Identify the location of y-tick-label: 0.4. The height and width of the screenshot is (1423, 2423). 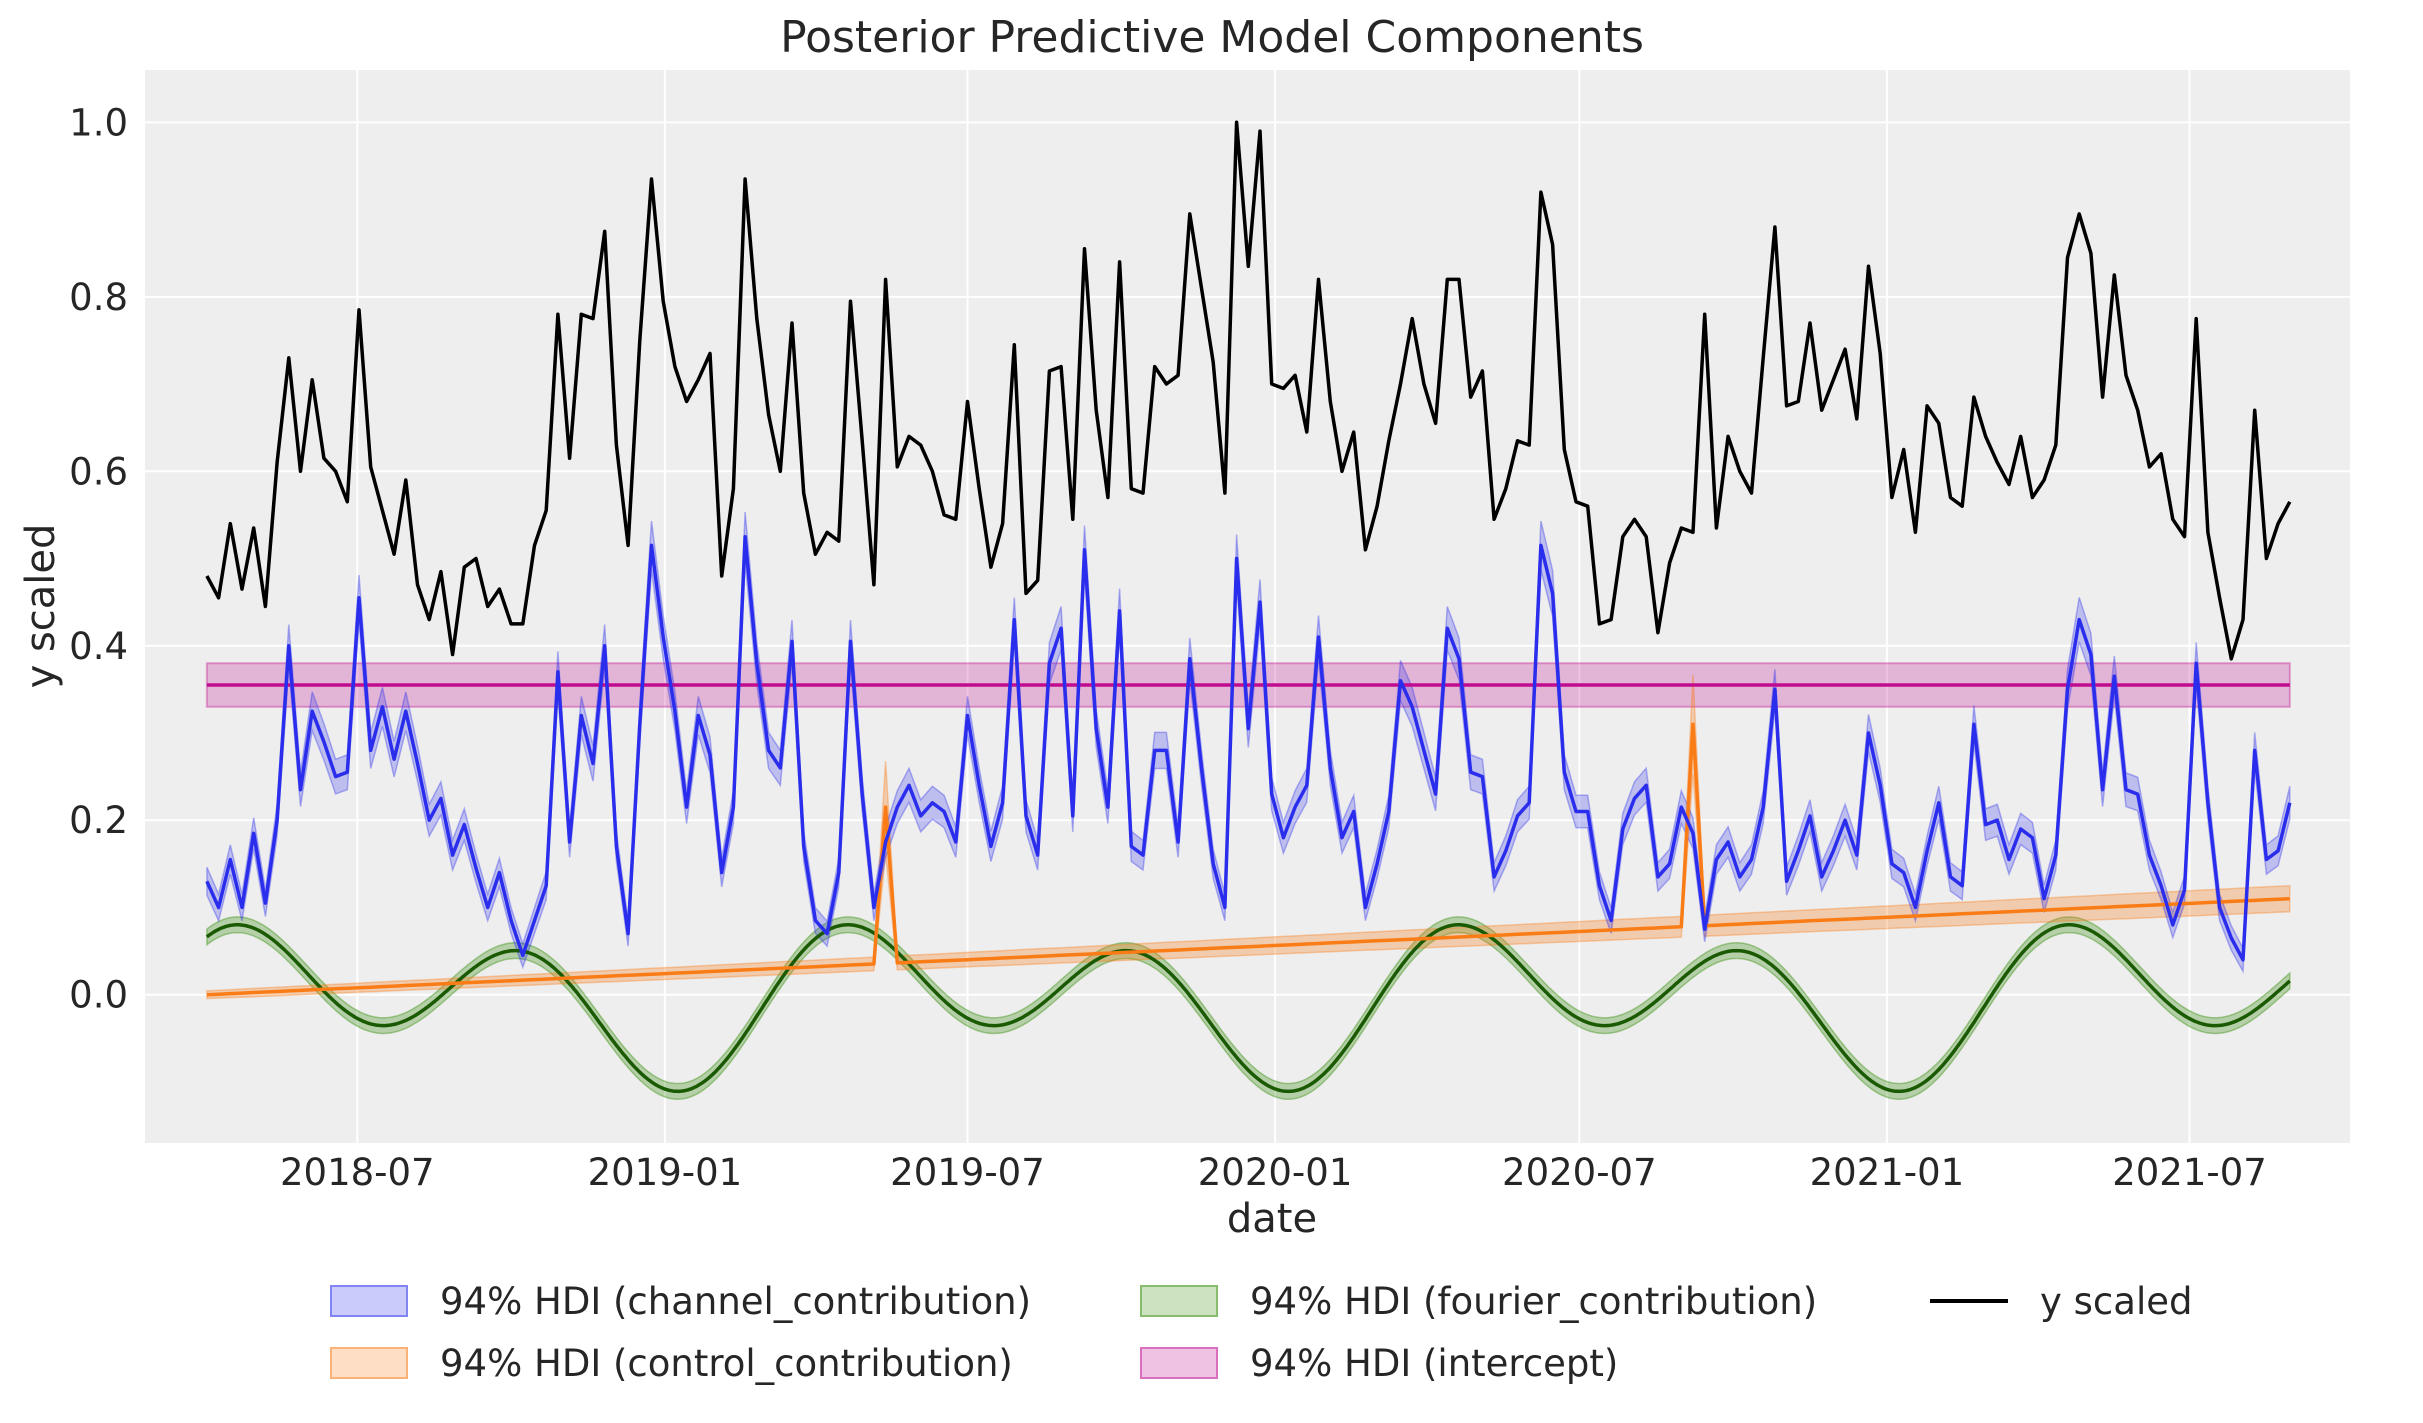
(98, 646).